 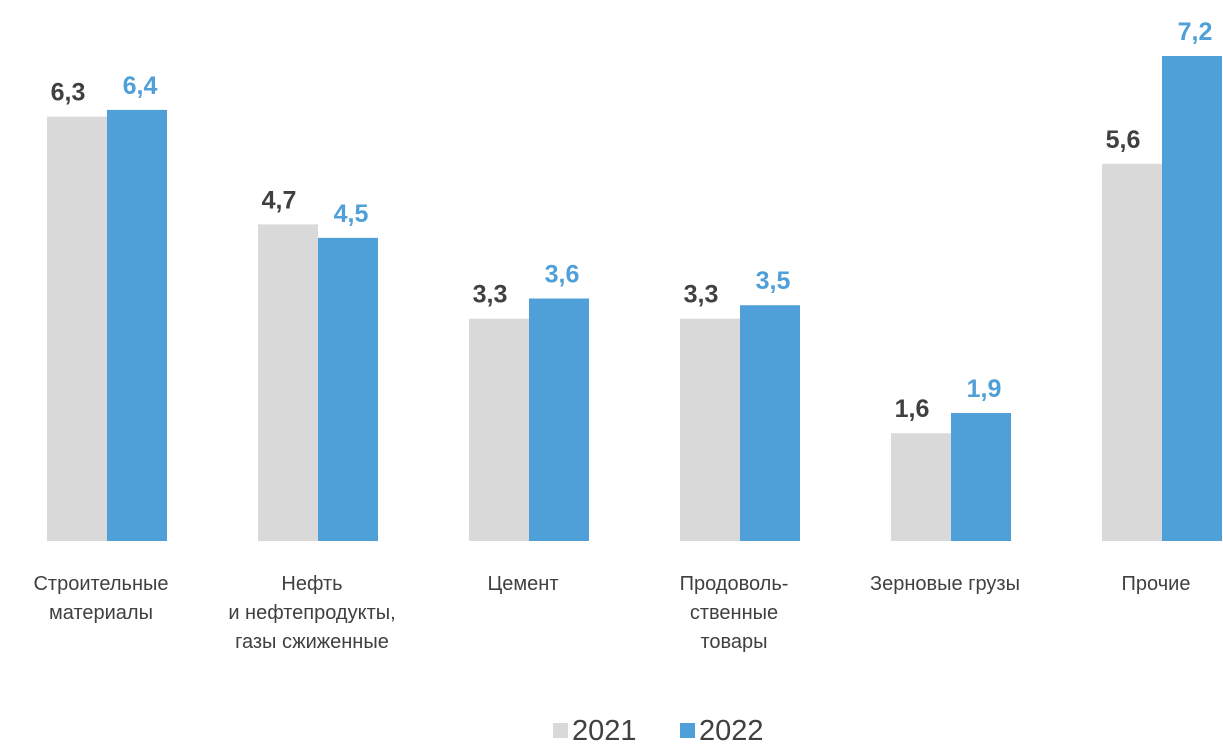 What do you see at coordinates (312, 642) in the screenshot?
I see `category-label-1: газы сжиженные` at bounding box center [312, 642].